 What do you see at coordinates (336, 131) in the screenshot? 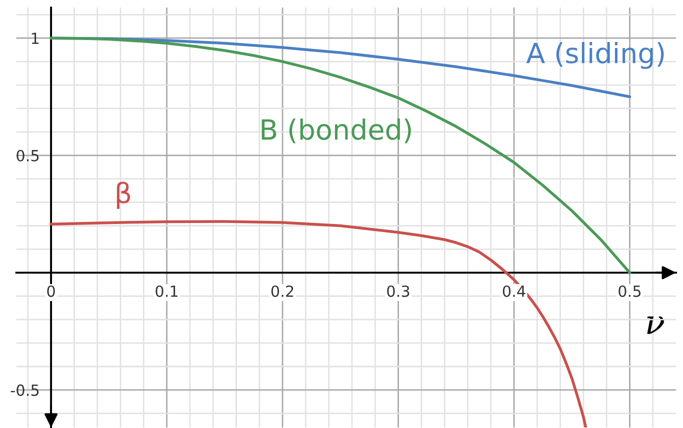
I see `series-label: B (bonded)` at bounding box center [336, 131].